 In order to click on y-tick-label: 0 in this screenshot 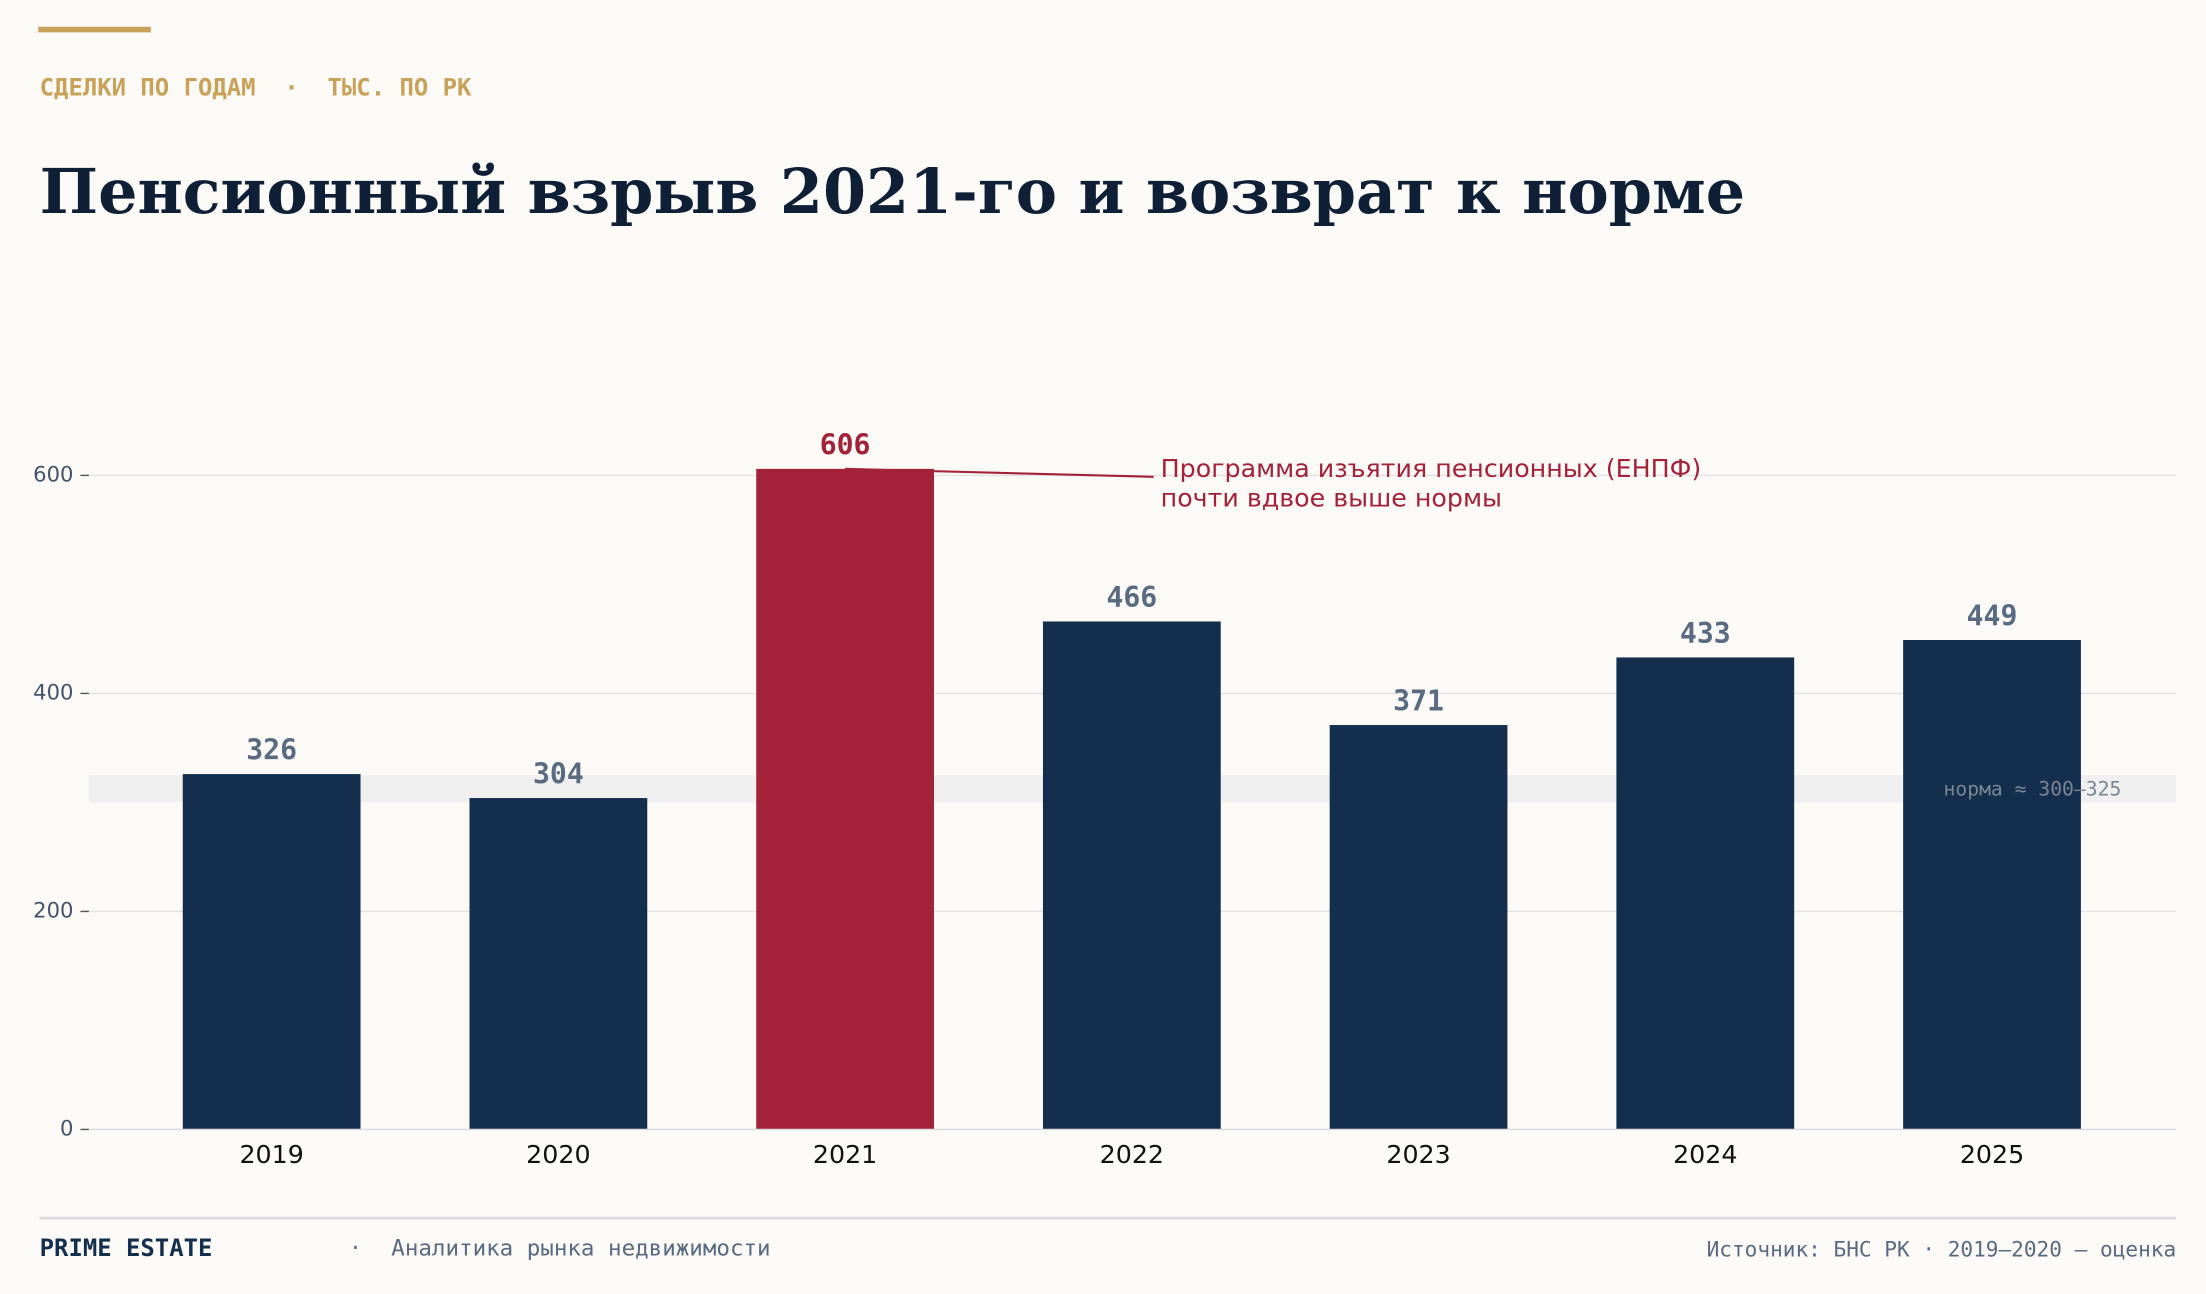, I will do `click(66, 1127)`.